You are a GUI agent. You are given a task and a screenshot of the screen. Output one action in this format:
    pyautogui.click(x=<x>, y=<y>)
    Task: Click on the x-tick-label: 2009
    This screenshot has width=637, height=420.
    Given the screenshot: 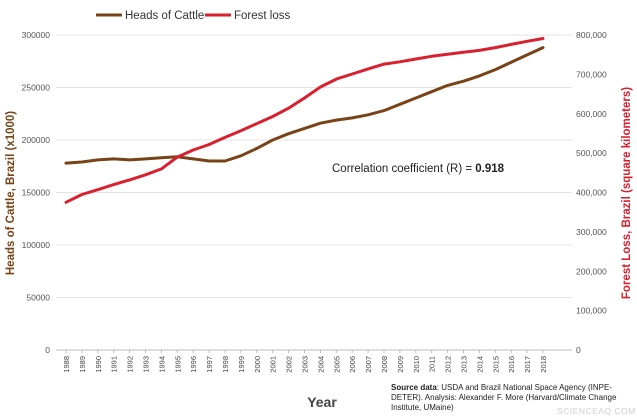 What is the action you would take?
    pyautogui.click(x=400, y=364)
    